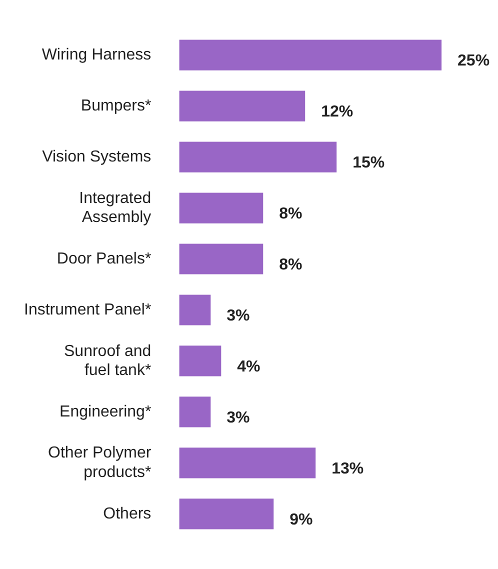  What do you see at coordinates (368, 163) in the screenshot?
I see `data-label: 15%` at bounding box center [368, 163].